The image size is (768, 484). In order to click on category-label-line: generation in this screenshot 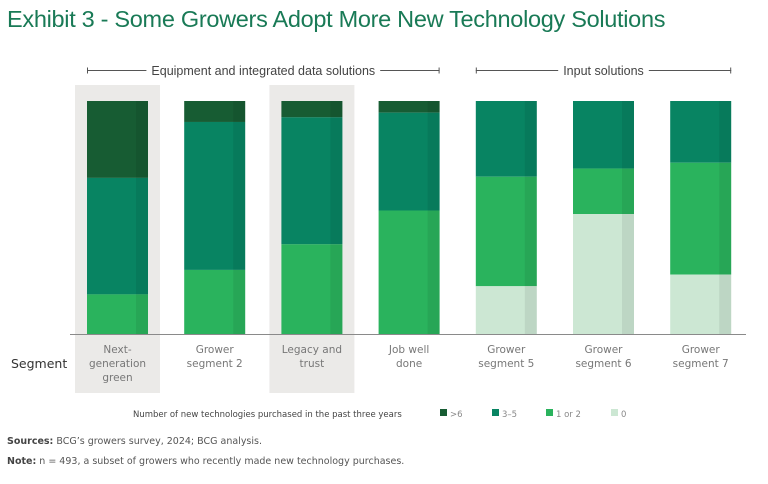, I will do `click(117, 364)`.